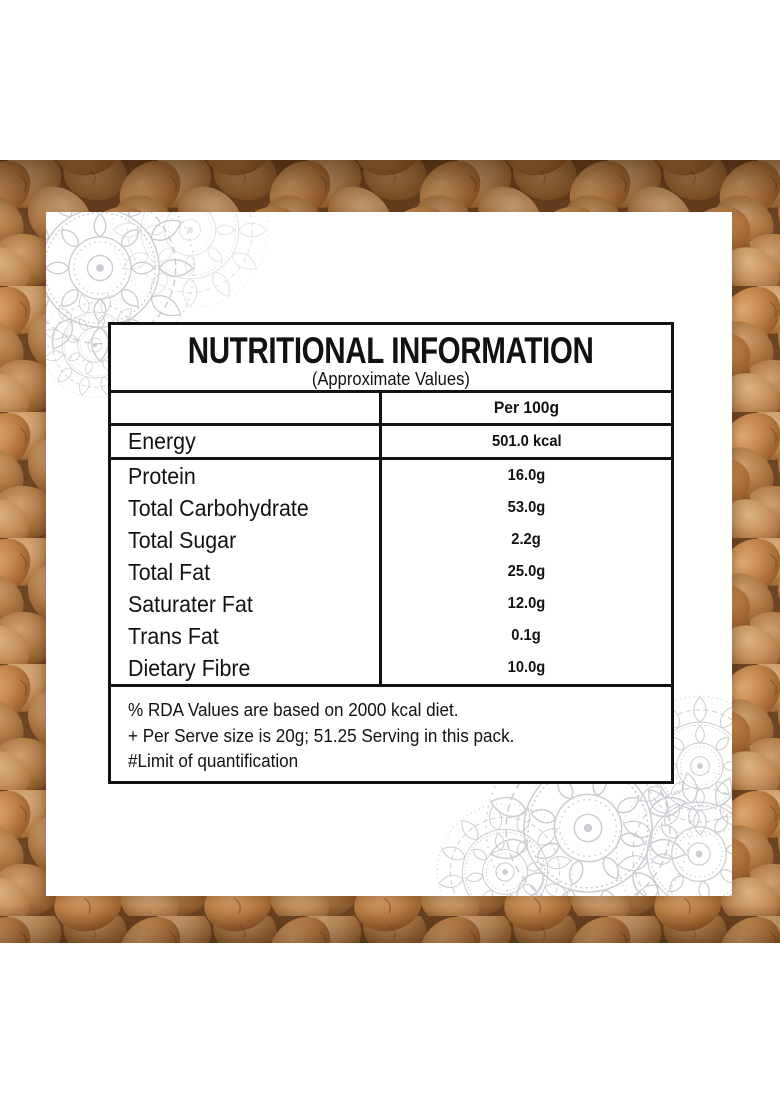 The width and height of the screenshot is (780, 1108). What do you see at coordinates (526, 571) in the screenshot?
I see `row-value: 25.0g` at bounding box center [526, 571].